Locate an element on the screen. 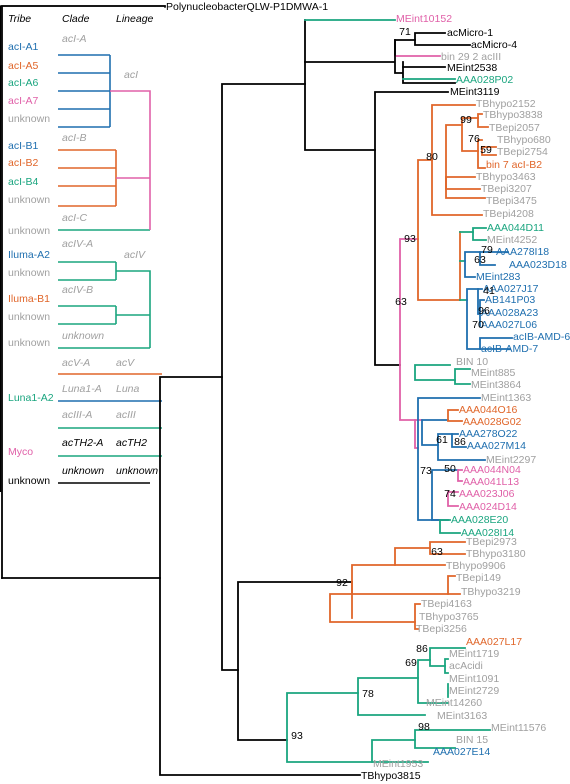  leaf-label: AAA023D18 is located at coordinates (538, 265).